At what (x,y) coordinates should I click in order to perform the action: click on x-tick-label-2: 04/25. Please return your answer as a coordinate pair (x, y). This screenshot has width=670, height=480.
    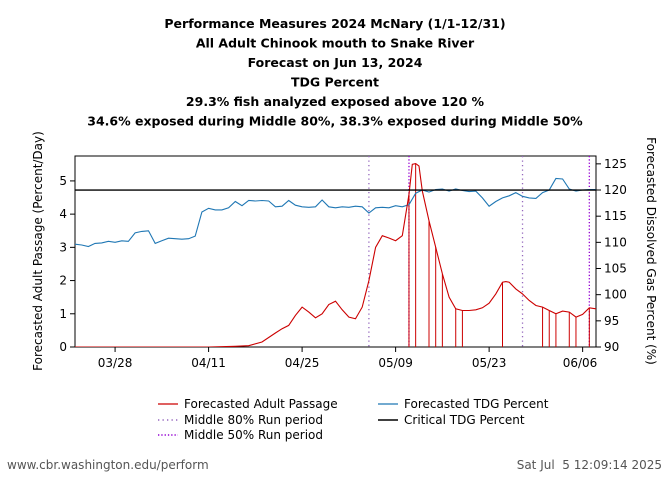
    Looking at the image, I should click on (302, 363).